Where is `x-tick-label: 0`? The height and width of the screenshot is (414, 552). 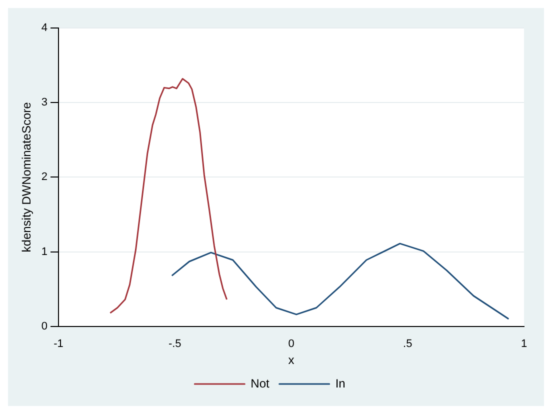
x-tick-label: 0 is located at coordinates (291, 344).